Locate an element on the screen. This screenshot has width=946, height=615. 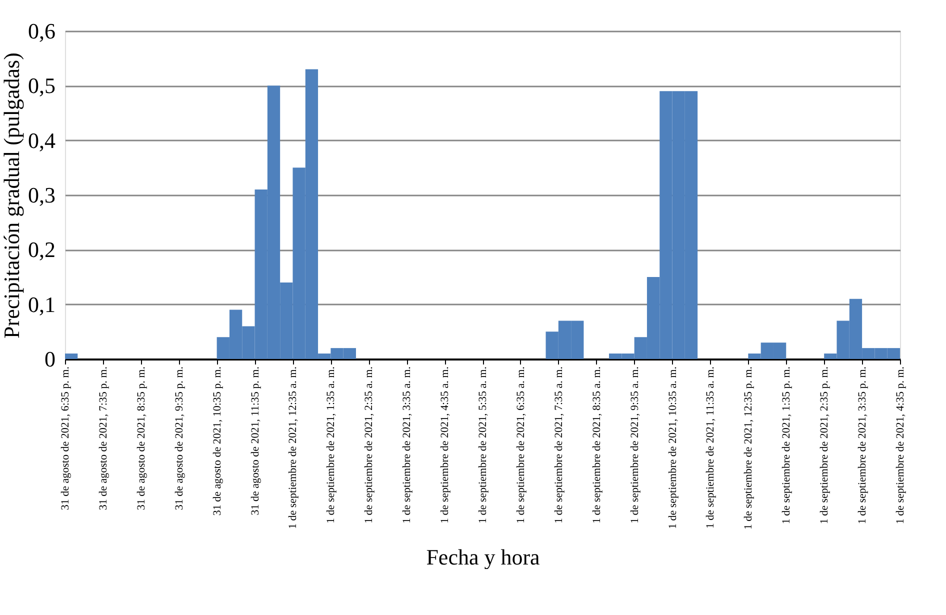
y-tick-label: 0,4 is located at coordinates (42, 140).